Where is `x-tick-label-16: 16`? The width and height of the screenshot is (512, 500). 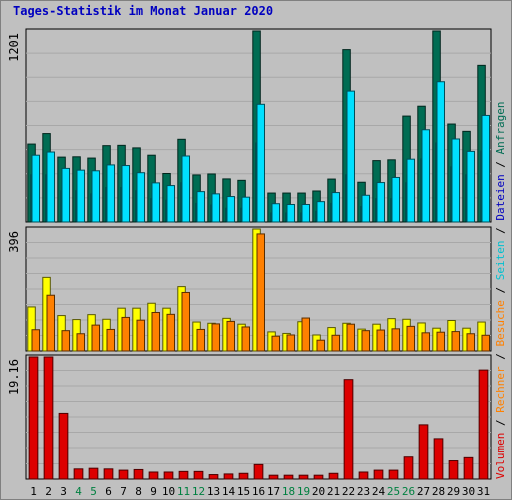 x-tick-label-16: 16 is located at coordinates (258, 491).